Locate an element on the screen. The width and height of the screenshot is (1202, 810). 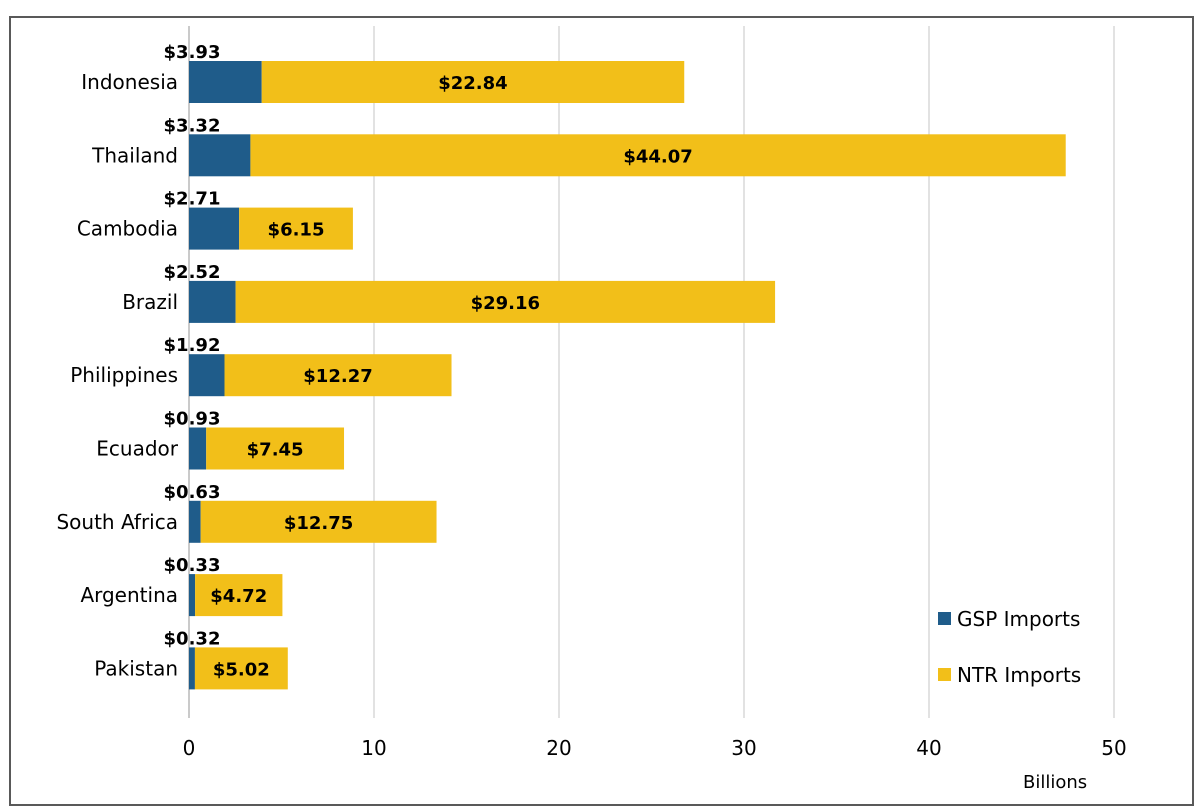
data-label-gsp: $3.93 is located at coordinates (192, 52).